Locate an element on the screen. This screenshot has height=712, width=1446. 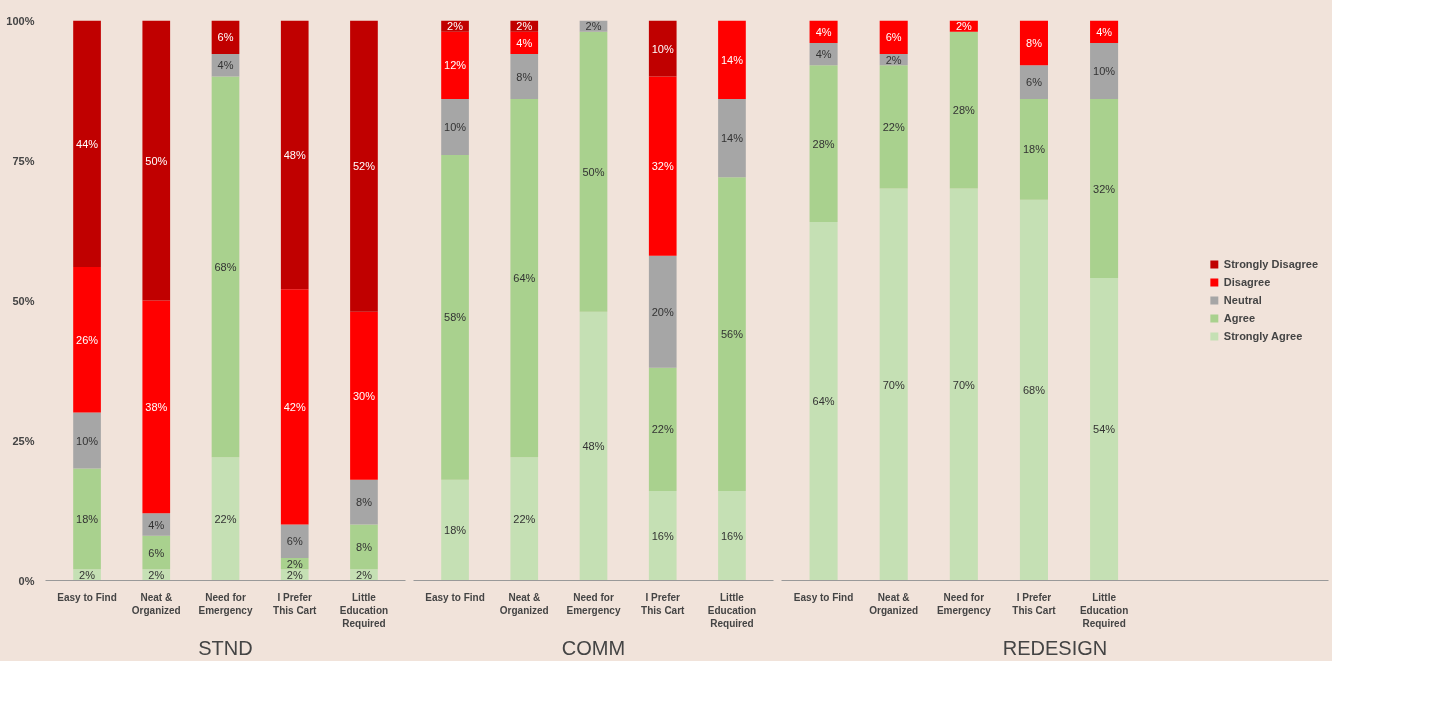
x-axis-title: STND is located at coordinates (225, 647).